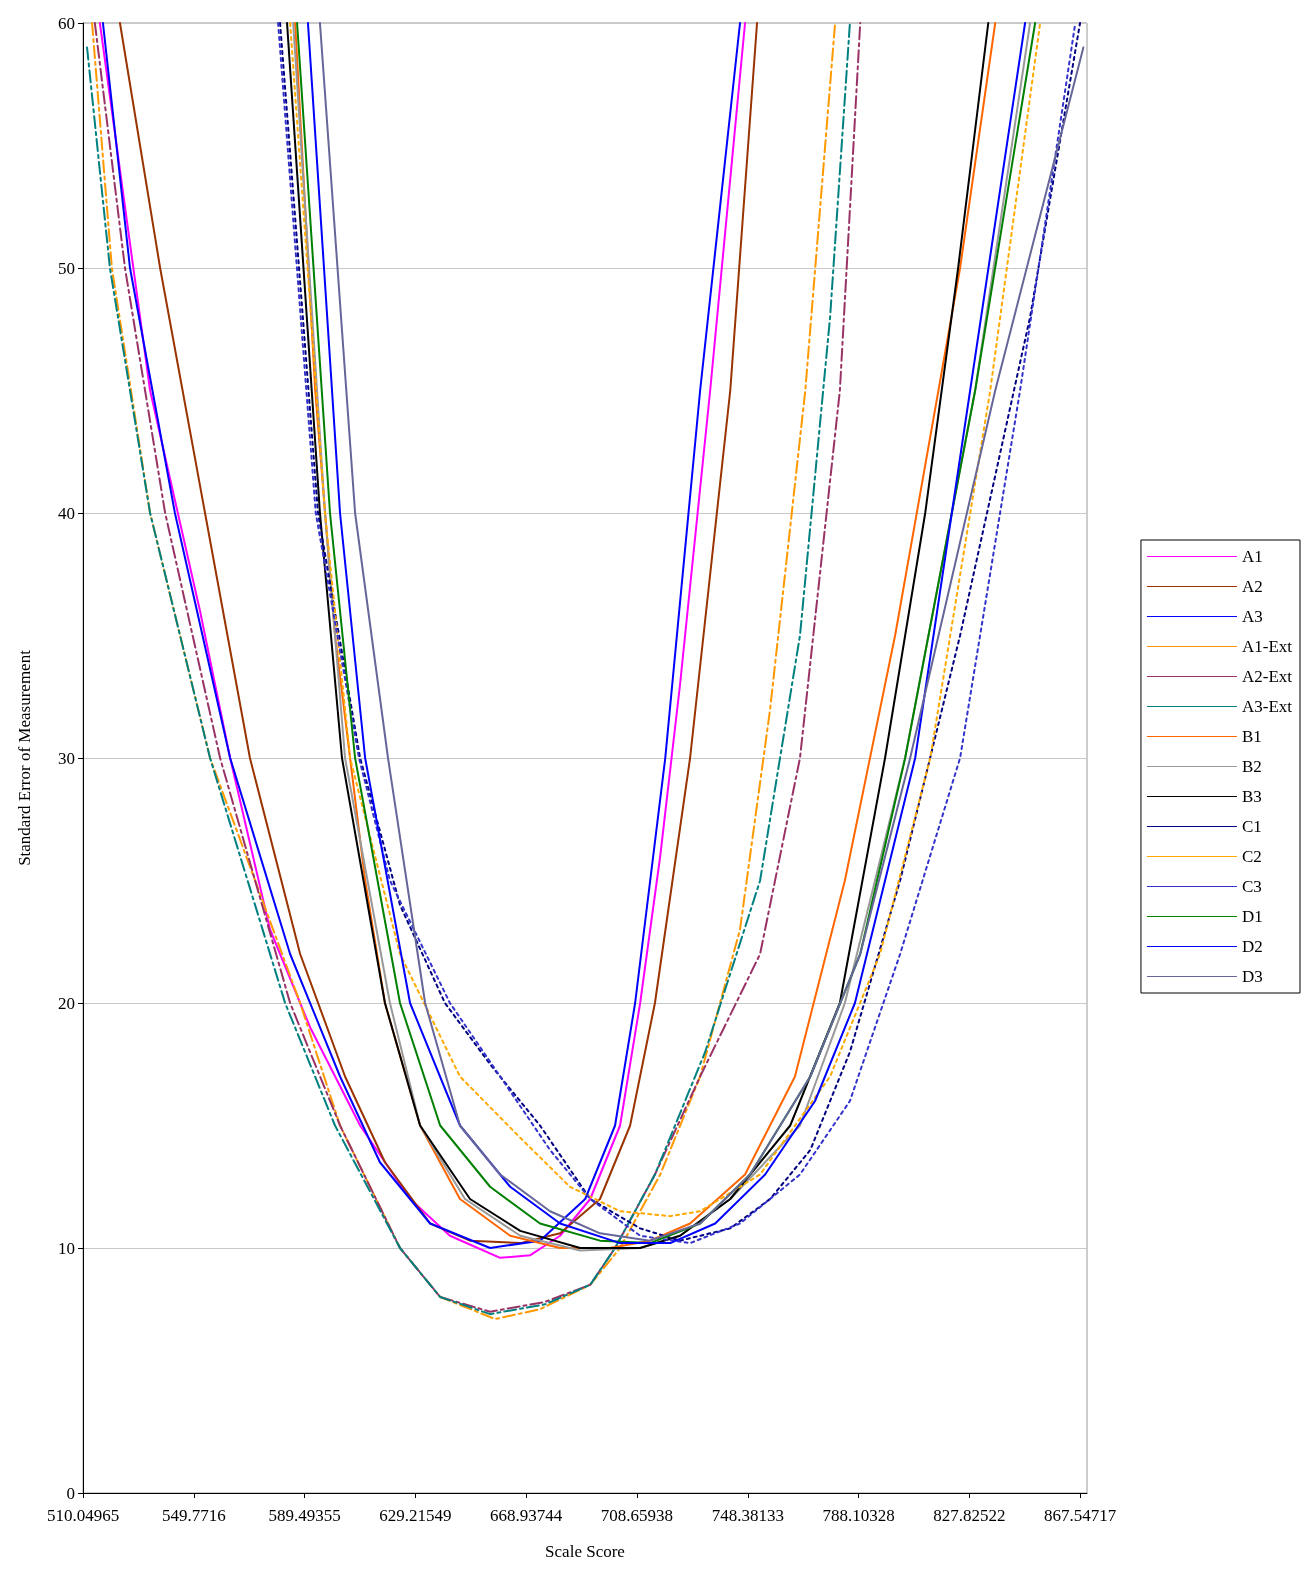 The width and height of the screenshot is (1308, 1577). I want to click on text: B3, so click(1251, 796).